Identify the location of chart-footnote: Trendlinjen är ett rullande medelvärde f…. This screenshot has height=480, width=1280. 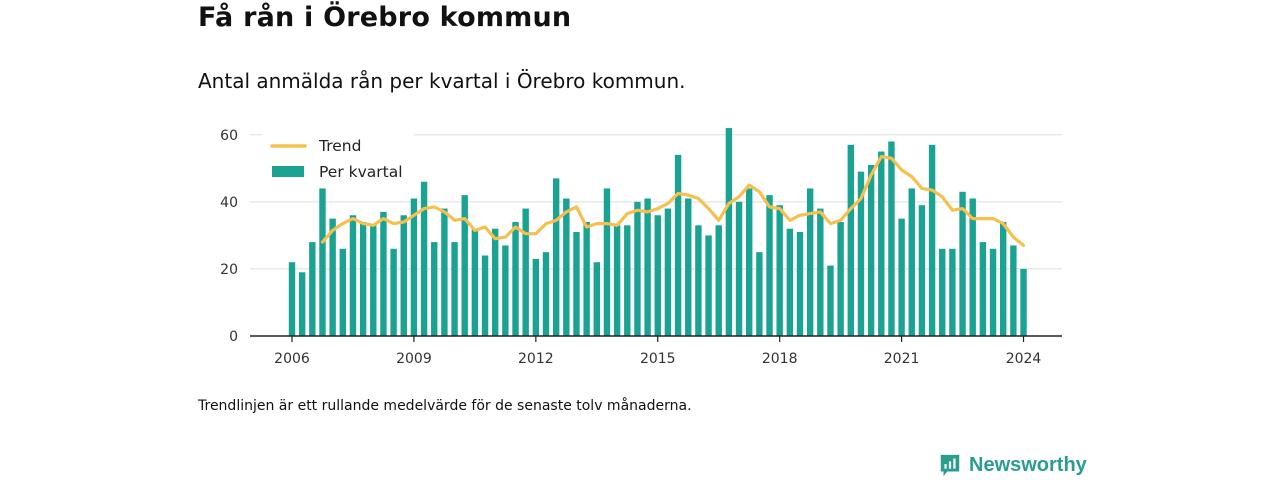
(445, 406).